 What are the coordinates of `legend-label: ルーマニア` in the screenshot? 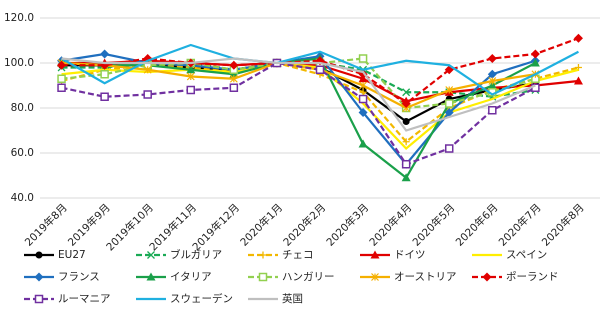 It's located at (84, 299).